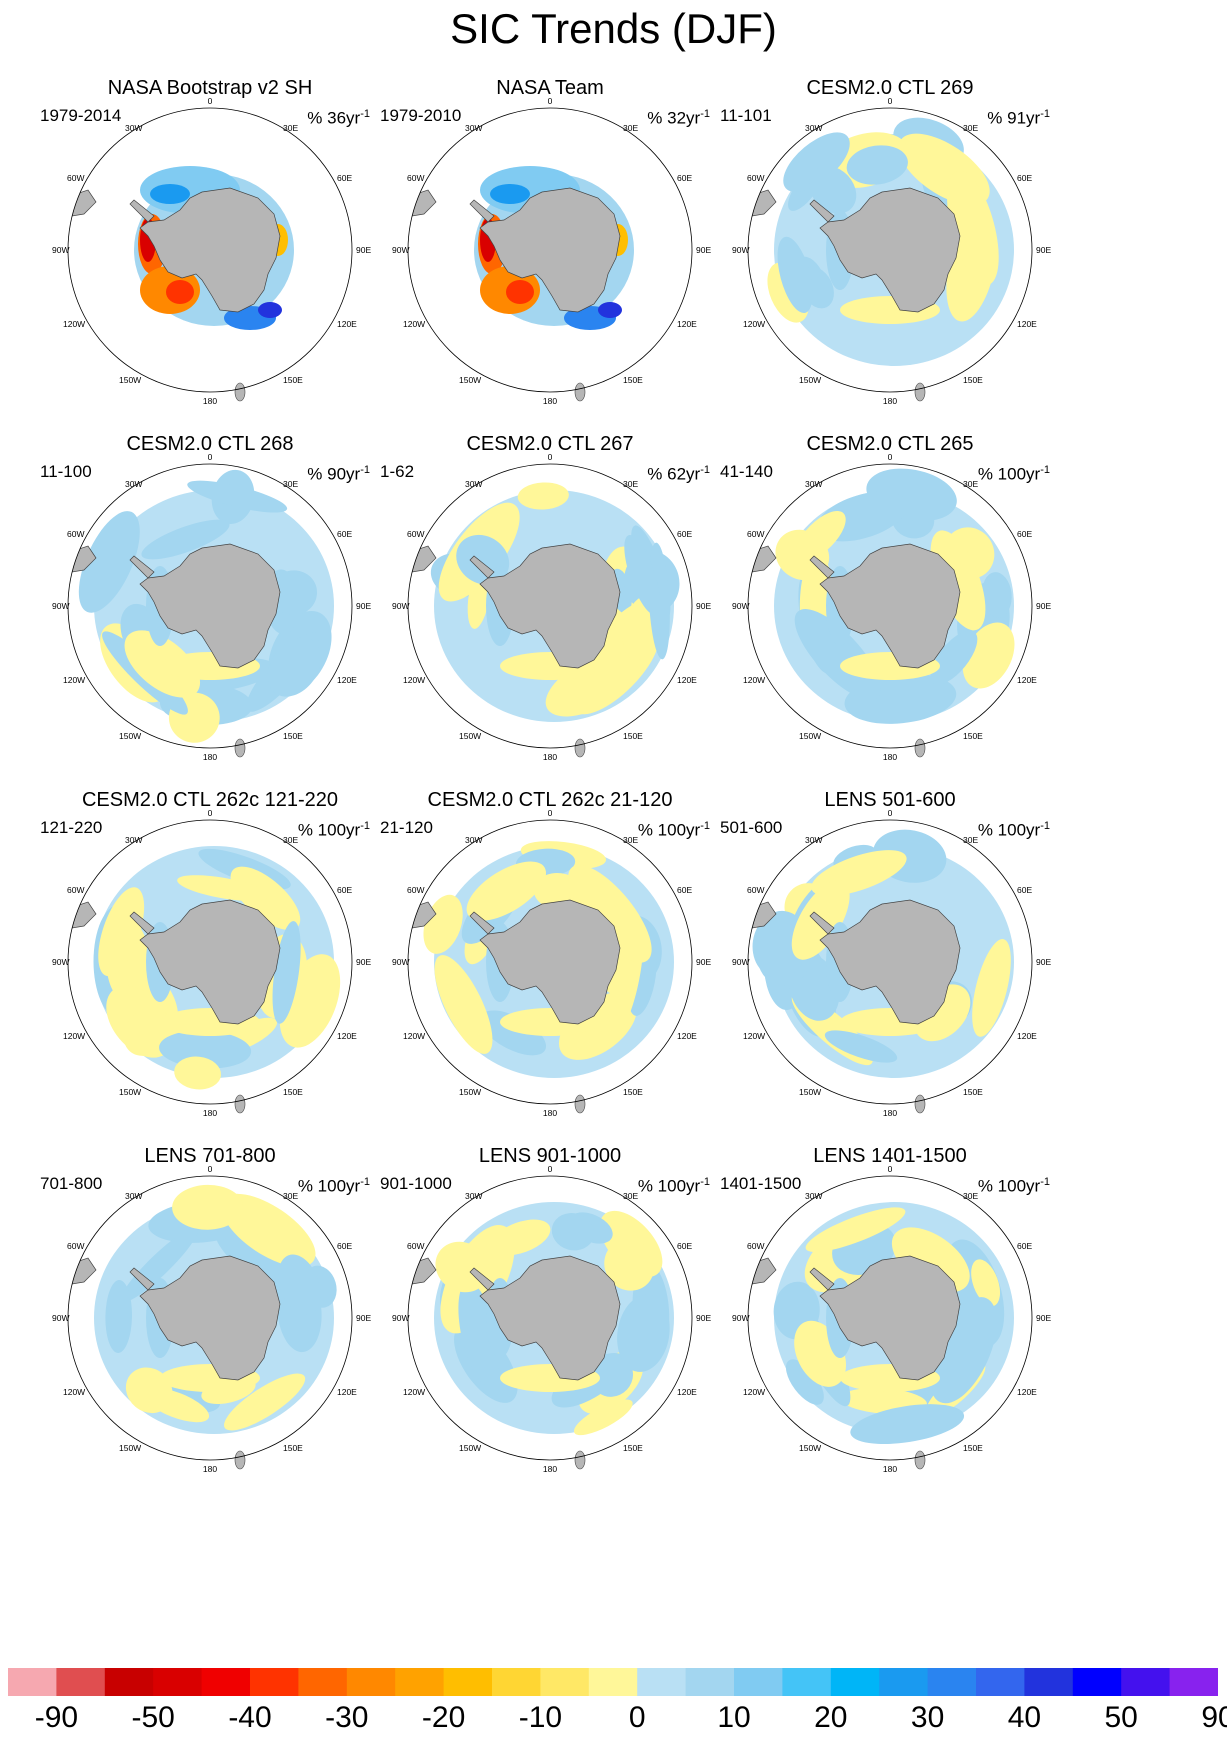 Image resolution: width=1227 pixels, height=1740 pixels. What do you see at coordinates (678, 118) in the screenshot?
I see `panel-trend-units: % 32yr-1` at bounding box center [678, 118].